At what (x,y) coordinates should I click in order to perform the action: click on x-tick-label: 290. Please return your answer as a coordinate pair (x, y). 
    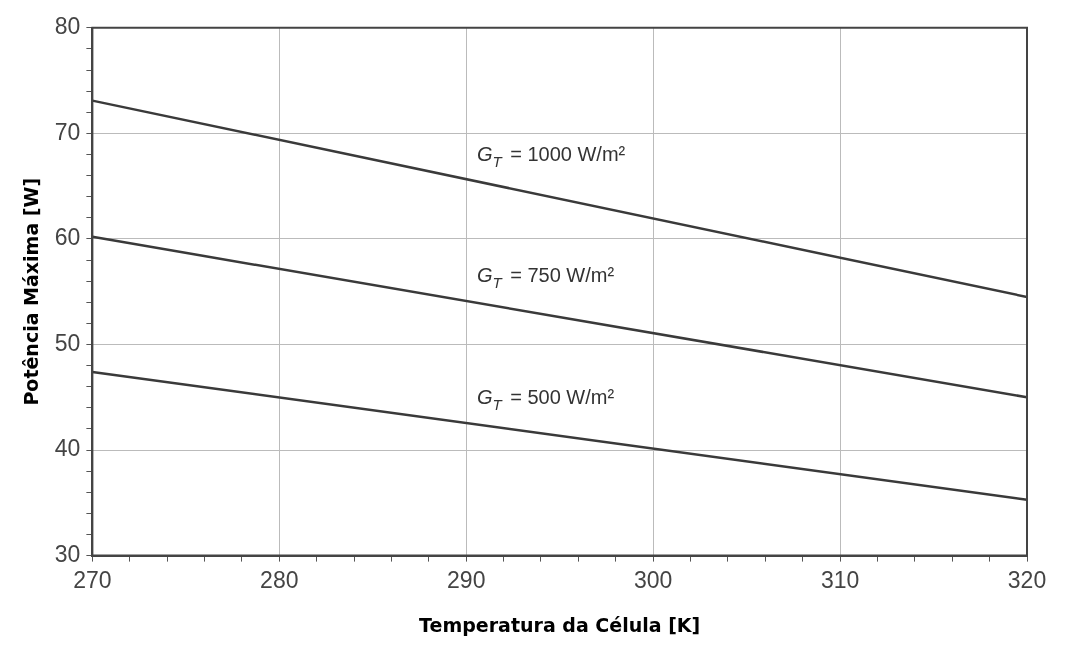
    Looking at the image, I should click on (466, 579).